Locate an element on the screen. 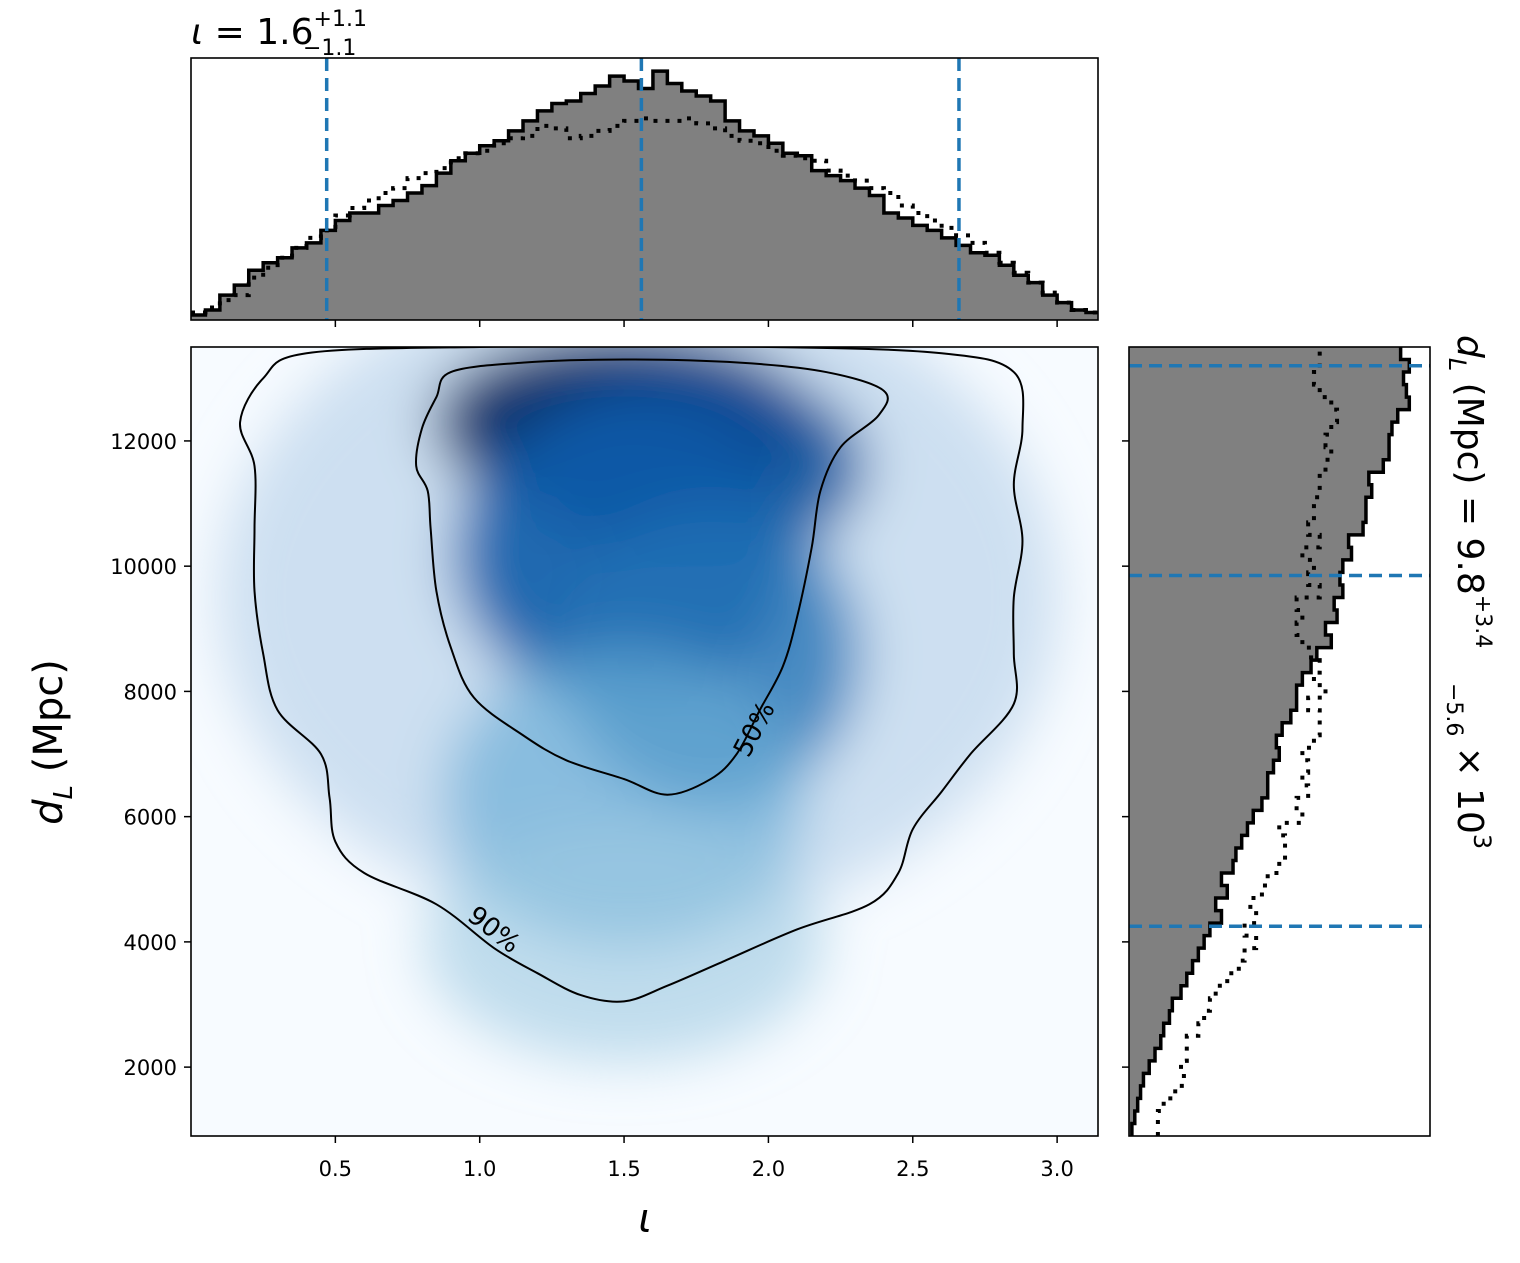 The width and height of the screenshot is (1520, 1263). dL-posterior-step-line is located at coordinates (1271, 741).